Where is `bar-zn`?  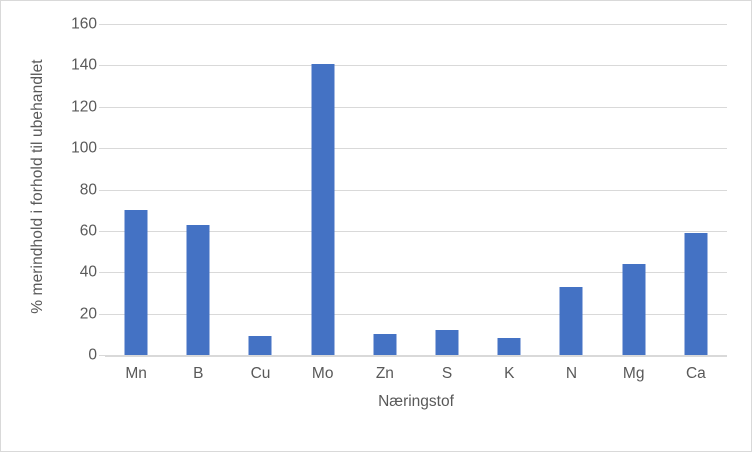 bar-zn is located at coordinates (385, 344).